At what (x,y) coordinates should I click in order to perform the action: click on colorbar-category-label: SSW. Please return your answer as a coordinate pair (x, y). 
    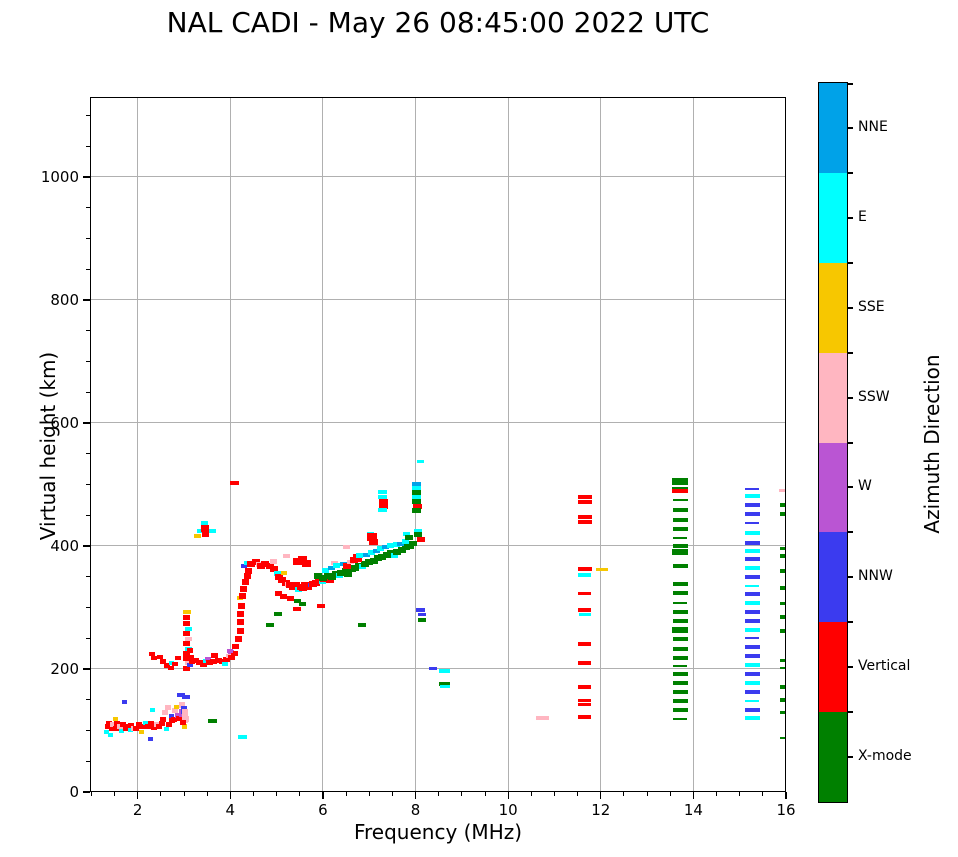
    Looking at the image, I should click on (874, 396).